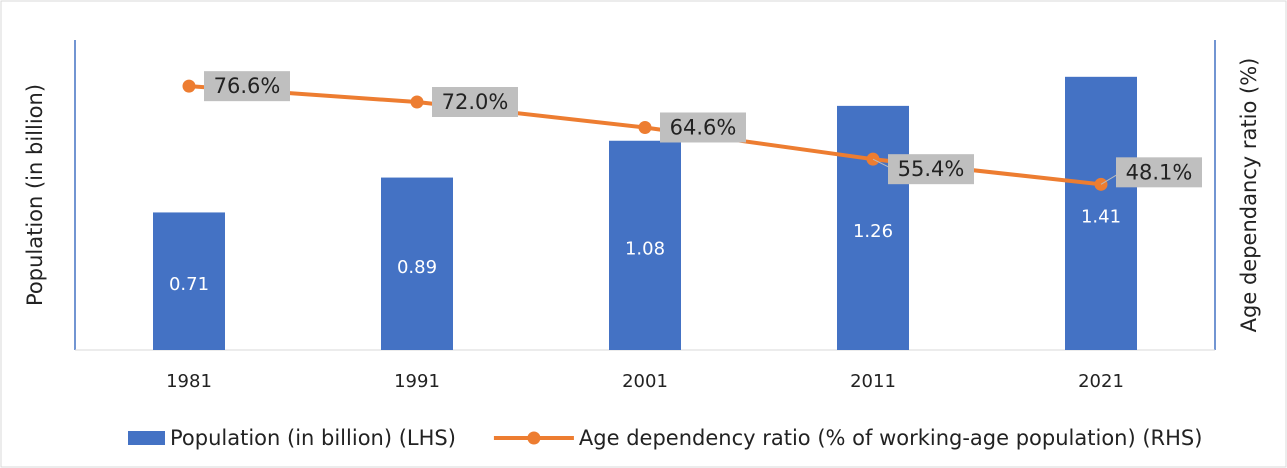 The image size is (1287, 468). What do you see at coordinates (417, 381) in the screenshot?
I see `x-tick-label: 1991` at bounding box center [417, 381].